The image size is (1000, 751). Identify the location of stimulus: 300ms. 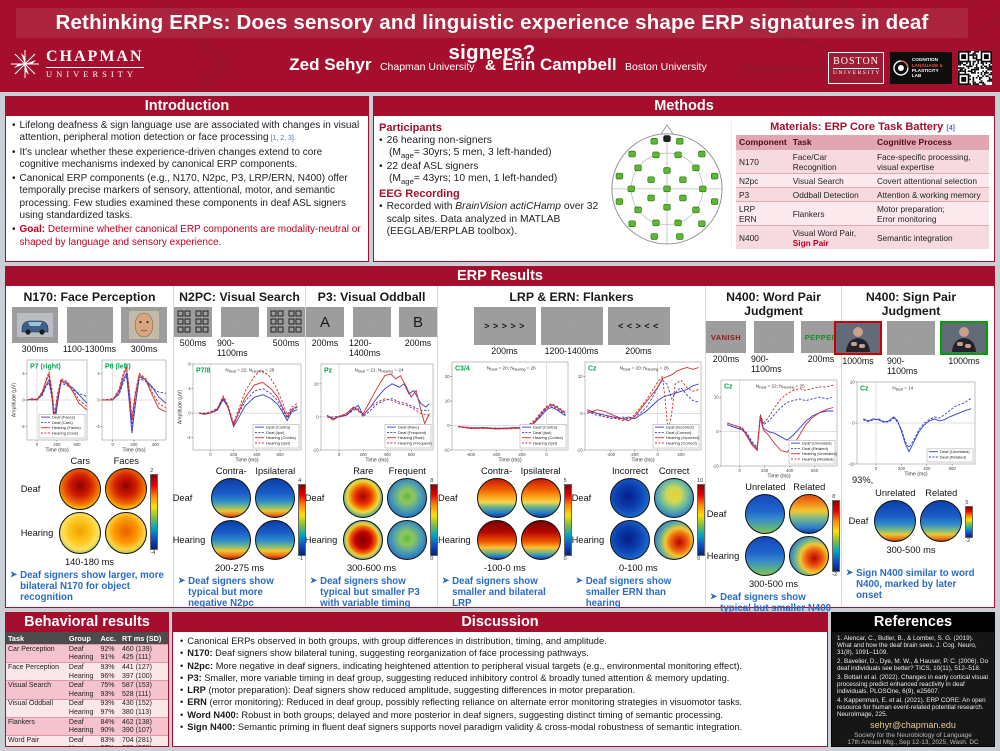
(34, 330).